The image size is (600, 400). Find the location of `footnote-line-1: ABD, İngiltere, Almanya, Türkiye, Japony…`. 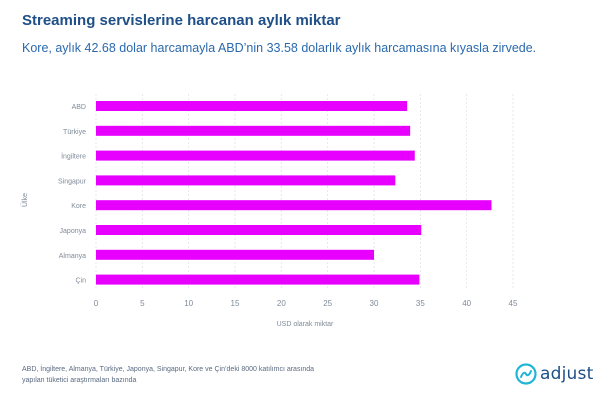

footnote-line-1: ABD, İngiltere, Almanya, Türkiye, Japony… is located at coordinates (168, 369).